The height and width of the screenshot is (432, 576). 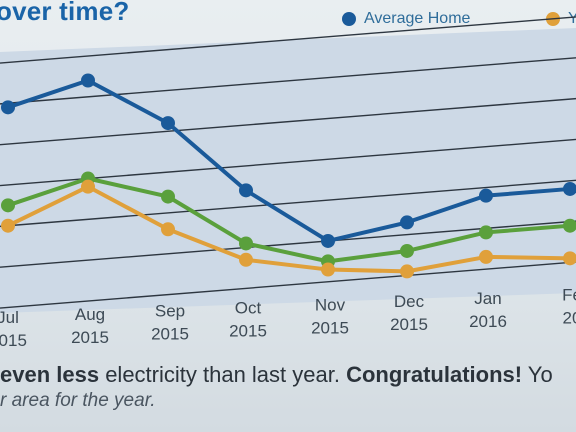 I want to click on legend-label-your-home: Y, so click(x=572, y=18).